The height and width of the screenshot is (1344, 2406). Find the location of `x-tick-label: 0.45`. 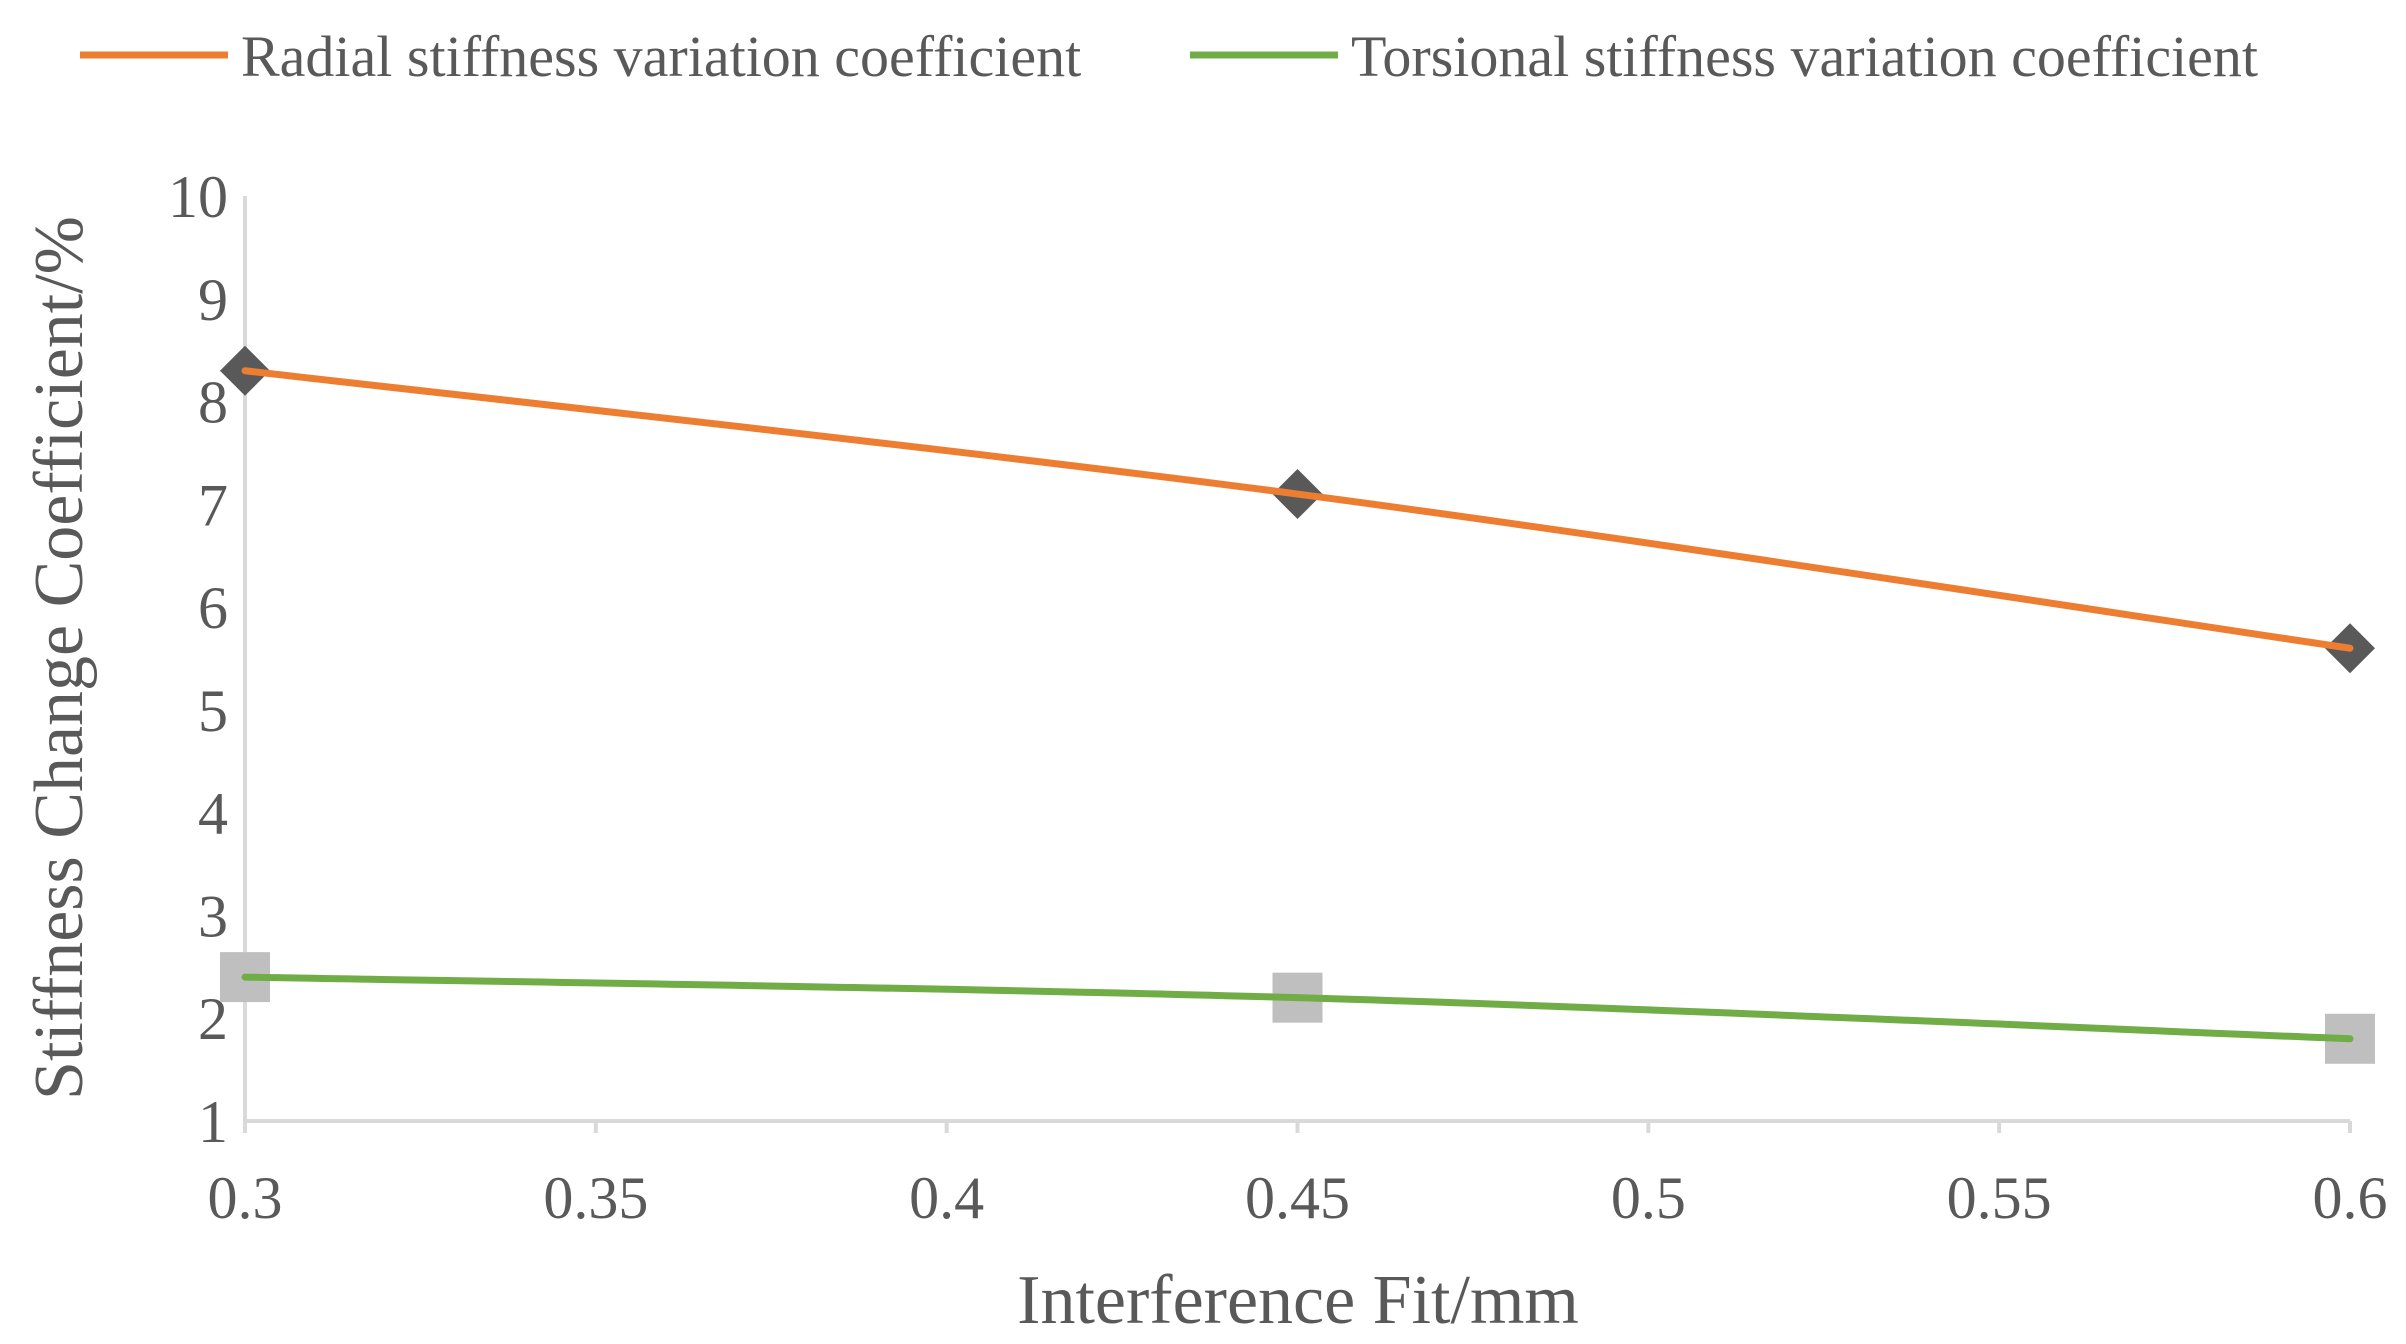

x-tick-label: 0.45 is located at coordinates (1297, 1198).